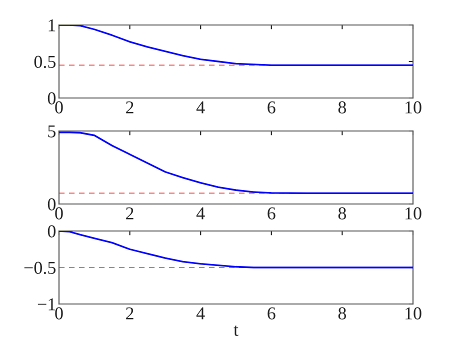 Image resolution: width=457 pixels, height=343 pixels. Describe the element at coordinates (52, 25) in the screenshot. I see `y-tick-label: 1` at that location.